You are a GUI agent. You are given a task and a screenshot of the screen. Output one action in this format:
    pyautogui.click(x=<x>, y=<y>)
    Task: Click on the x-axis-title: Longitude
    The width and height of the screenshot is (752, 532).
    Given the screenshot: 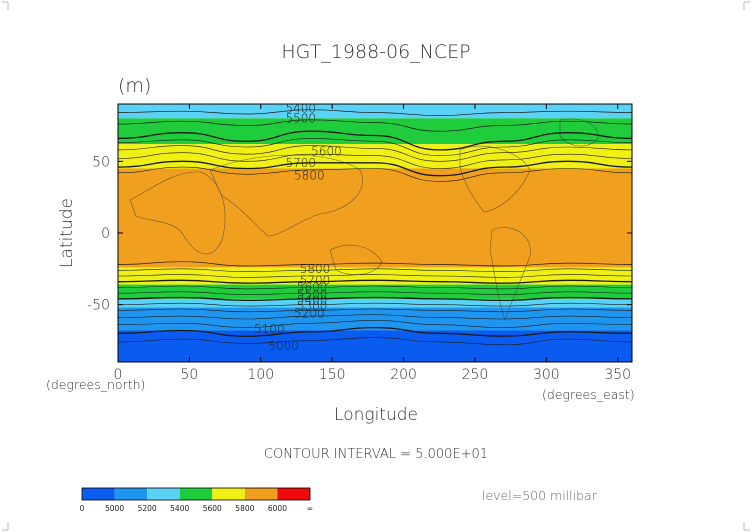 What is the action you would take?
    pyautogui.click(x=376, y=415)
    